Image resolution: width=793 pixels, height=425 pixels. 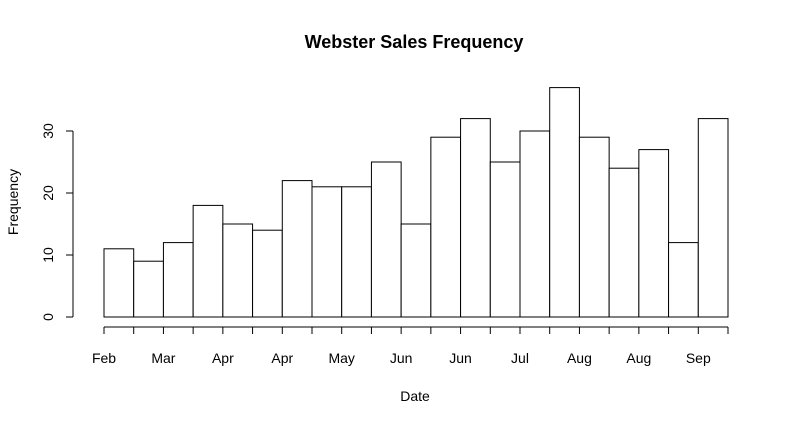 What do you see at coordinates (13, 202) in the screenshot?
I see `y-axis-label: Frequency` at bounding box center [13, 202].